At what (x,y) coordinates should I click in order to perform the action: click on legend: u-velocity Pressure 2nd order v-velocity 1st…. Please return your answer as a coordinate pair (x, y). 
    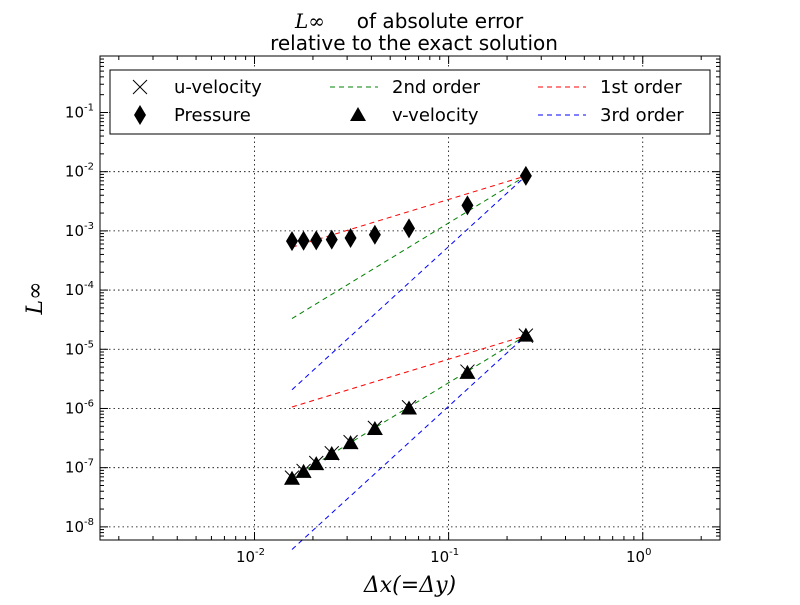
    Looking at the image, I should click on (410, 102).